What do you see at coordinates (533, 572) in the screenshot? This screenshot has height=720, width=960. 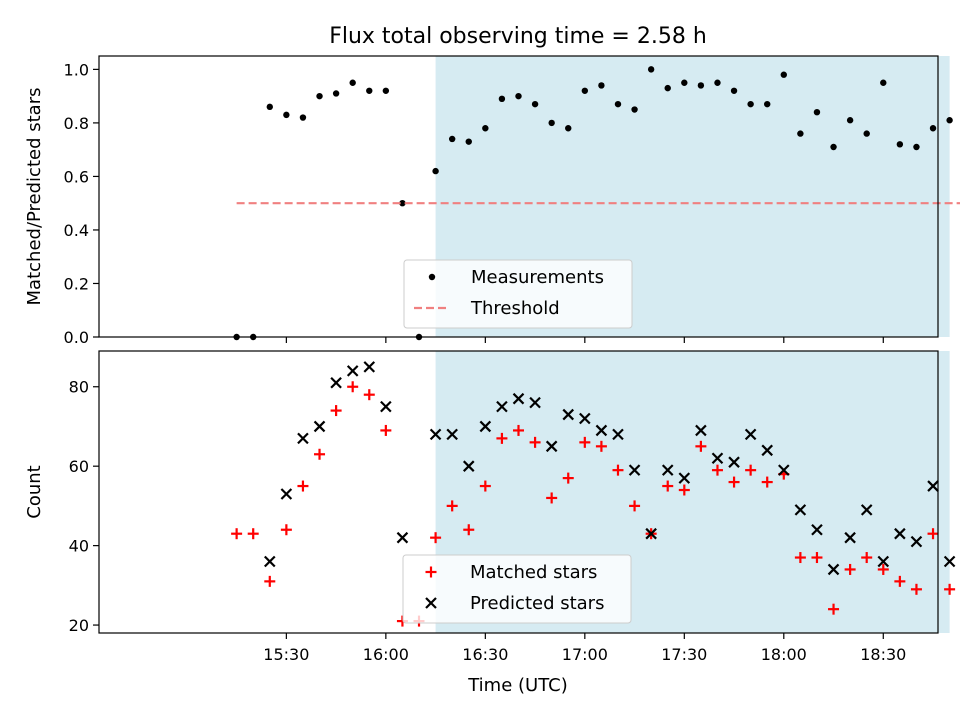 I see `legend-label: Matched stars` at bounding box center [533, 572].